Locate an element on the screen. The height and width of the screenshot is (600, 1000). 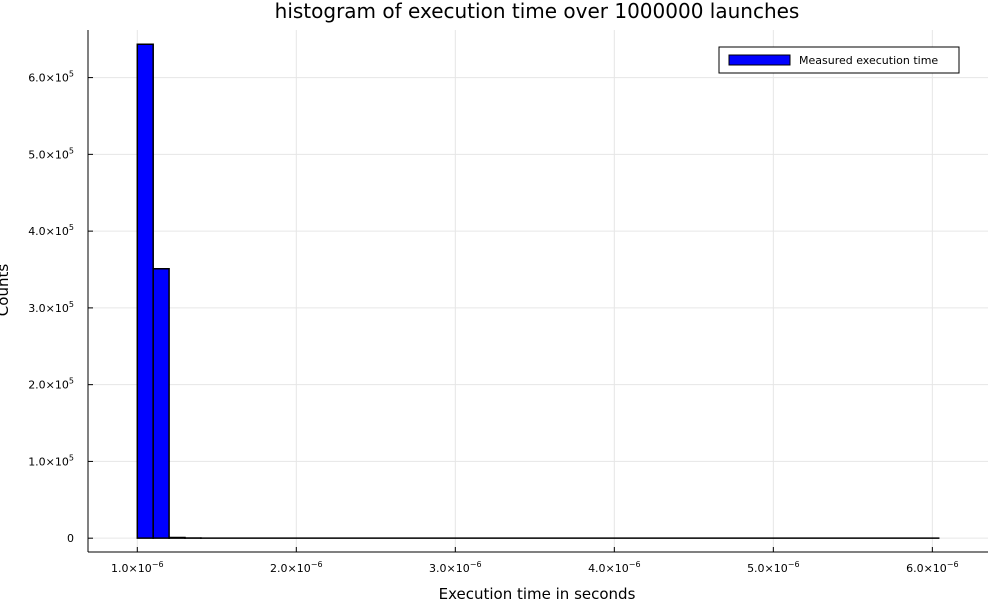
x-axis-title: Execution time in seconds is located at coordinates (537, 592).